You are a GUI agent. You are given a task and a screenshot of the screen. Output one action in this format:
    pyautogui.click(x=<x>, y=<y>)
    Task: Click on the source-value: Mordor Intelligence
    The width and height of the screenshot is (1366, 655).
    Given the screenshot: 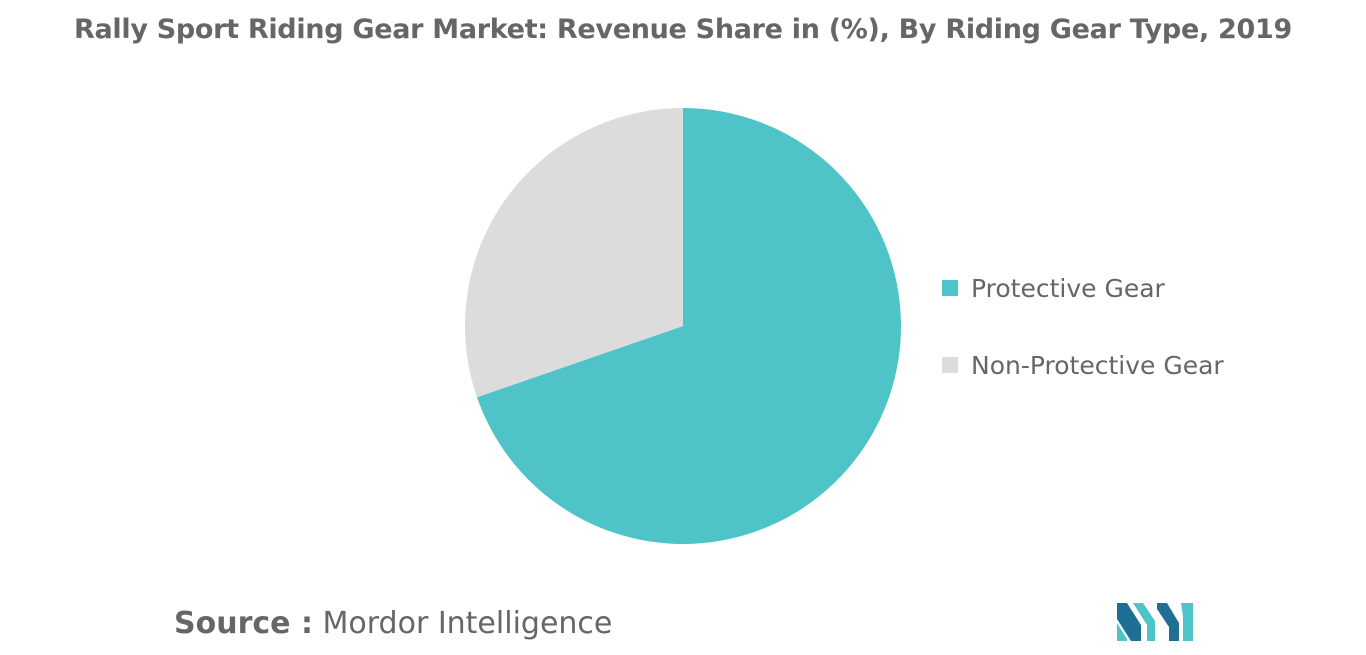 What is the action you would take?
    pyautogui.click(x=467, y=623)
    